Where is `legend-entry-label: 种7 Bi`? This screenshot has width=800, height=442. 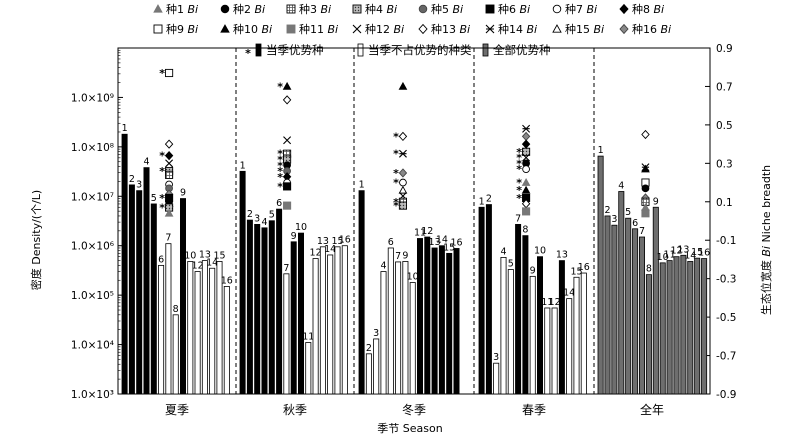 legend-entry-label: 种7 Bi is located at coordinates (581, 9).